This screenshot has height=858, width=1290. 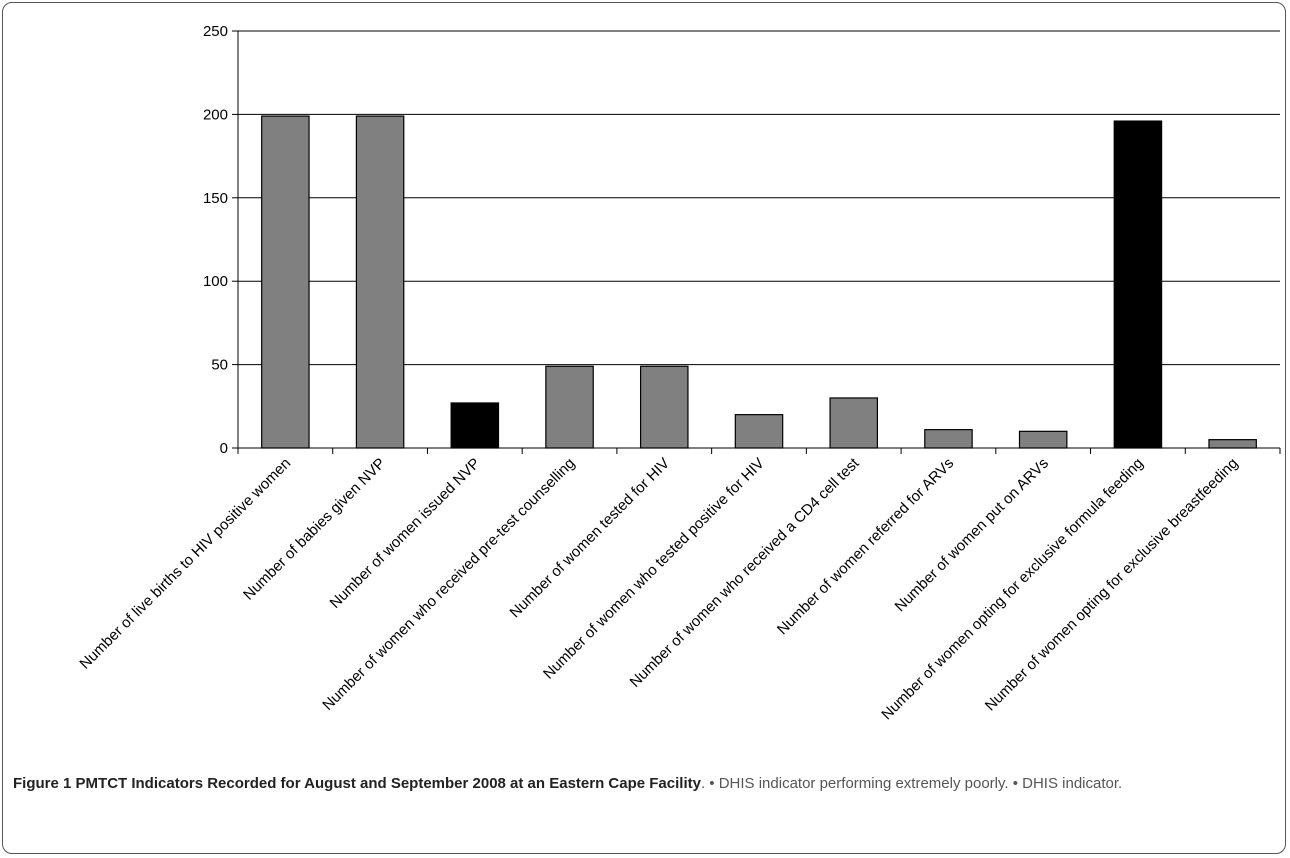 I want to click on x-category-label: Number of women issued NVP, so click(x=405, y=533).